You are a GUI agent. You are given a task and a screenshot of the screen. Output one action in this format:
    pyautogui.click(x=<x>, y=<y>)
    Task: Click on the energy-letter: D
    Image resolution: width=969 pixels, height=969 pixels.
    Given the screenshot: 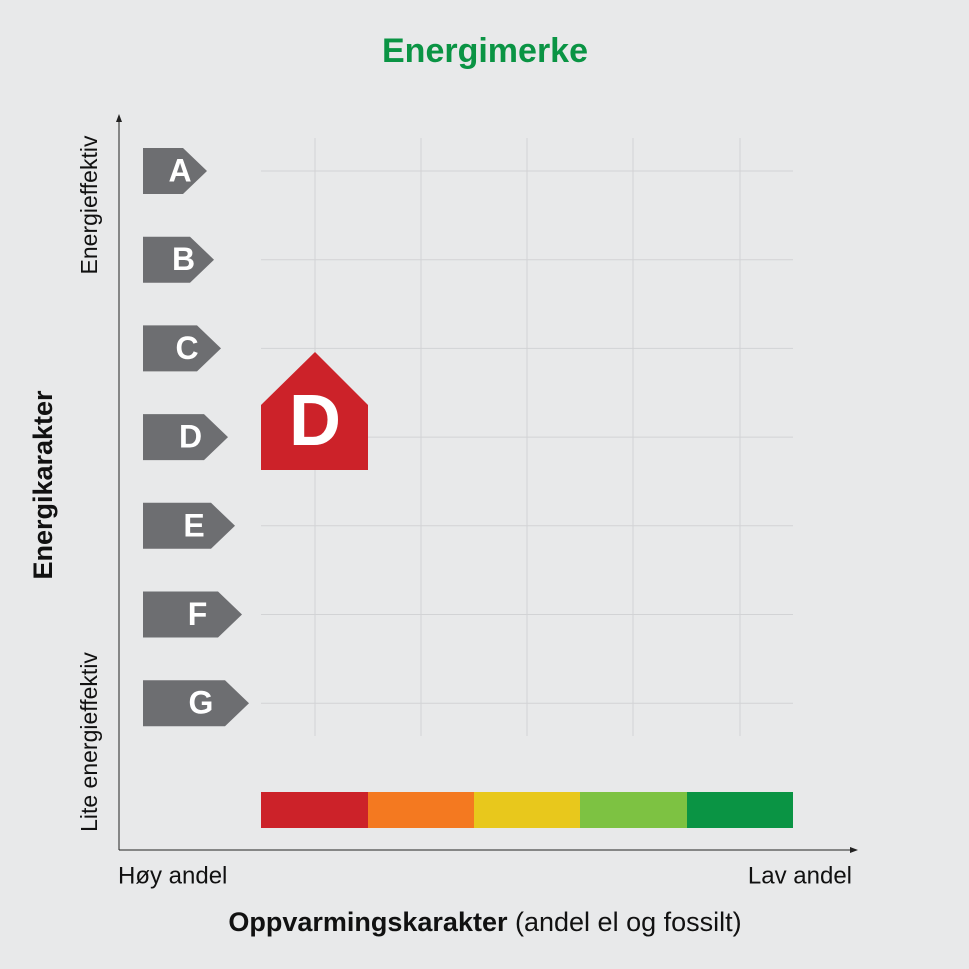 What is the action you would take?
    pyautogui.click(x=190, y=437)
    